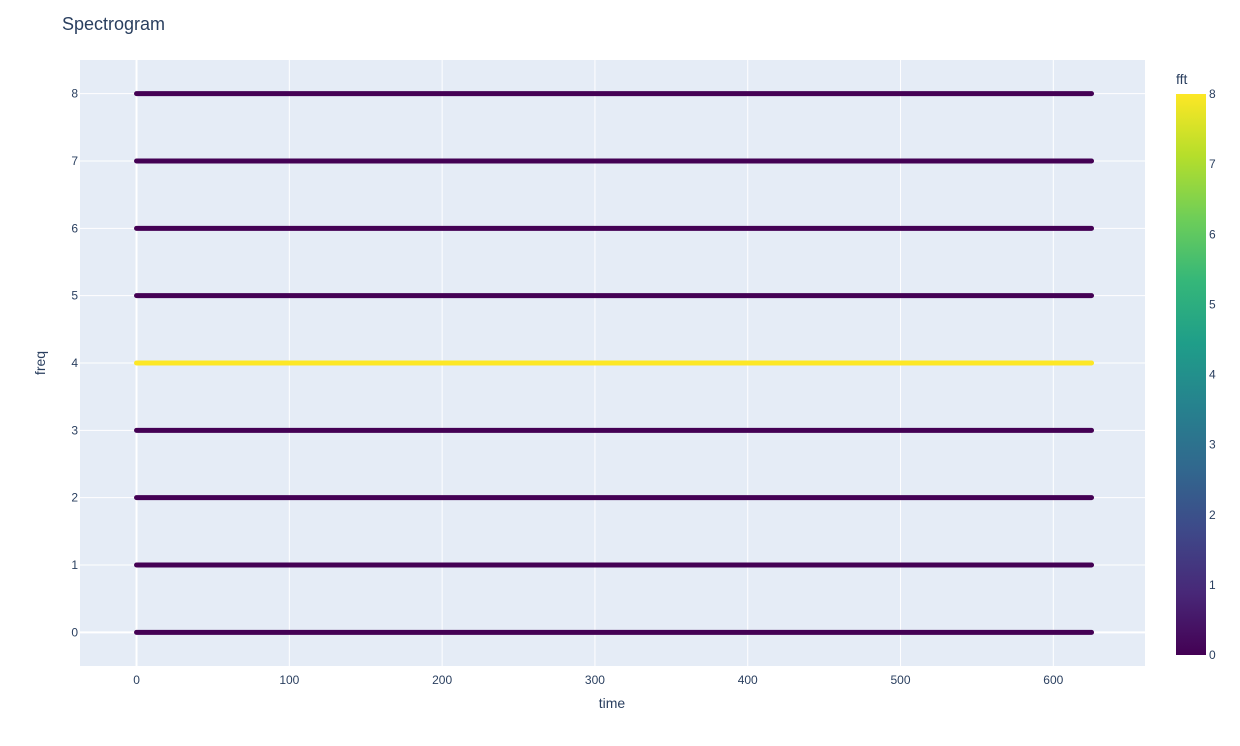  What do you see at coordinates (1191, 374) in the screenshot?
I see `colorbar` at bounding box center [1191, 374].